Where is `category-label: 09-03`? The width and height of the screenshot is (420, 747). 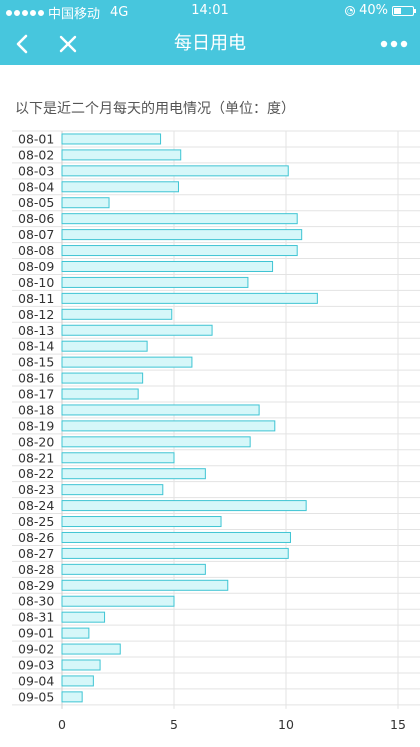
category-label: 09-03 is located at coordinates (36, 664).